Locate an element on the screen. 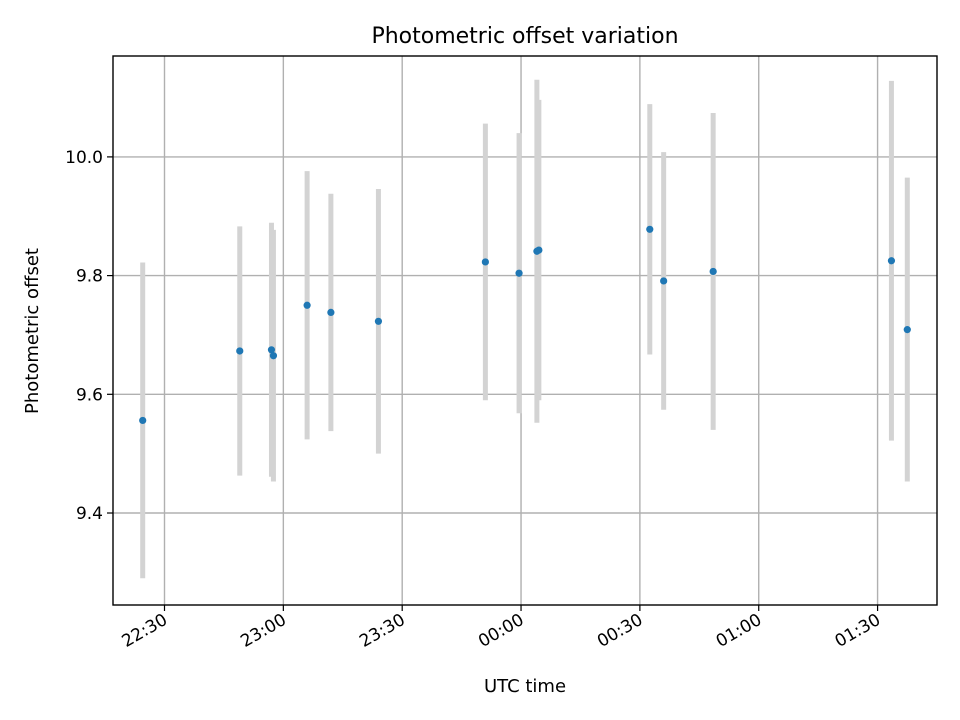 Image resolution: width=960 pixels, height=720 pixels. y-tick-label: 10.0 is located at coordinates (84, 158).